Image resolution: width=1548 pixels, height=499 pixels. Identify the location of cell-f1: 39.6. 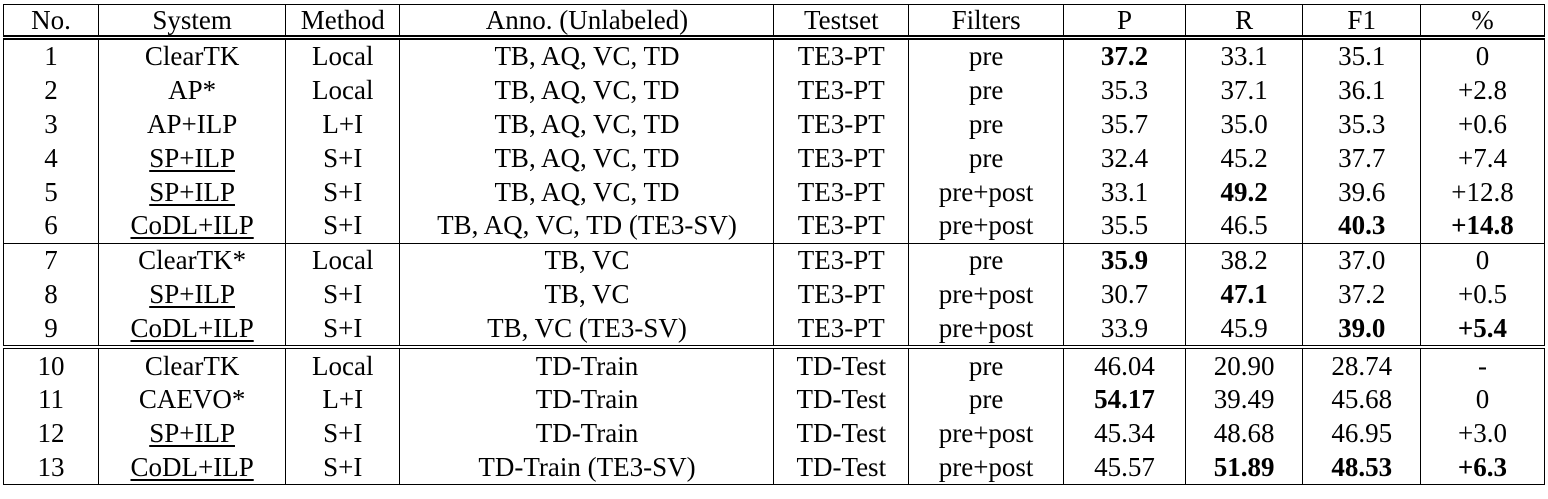
(1361, 192).